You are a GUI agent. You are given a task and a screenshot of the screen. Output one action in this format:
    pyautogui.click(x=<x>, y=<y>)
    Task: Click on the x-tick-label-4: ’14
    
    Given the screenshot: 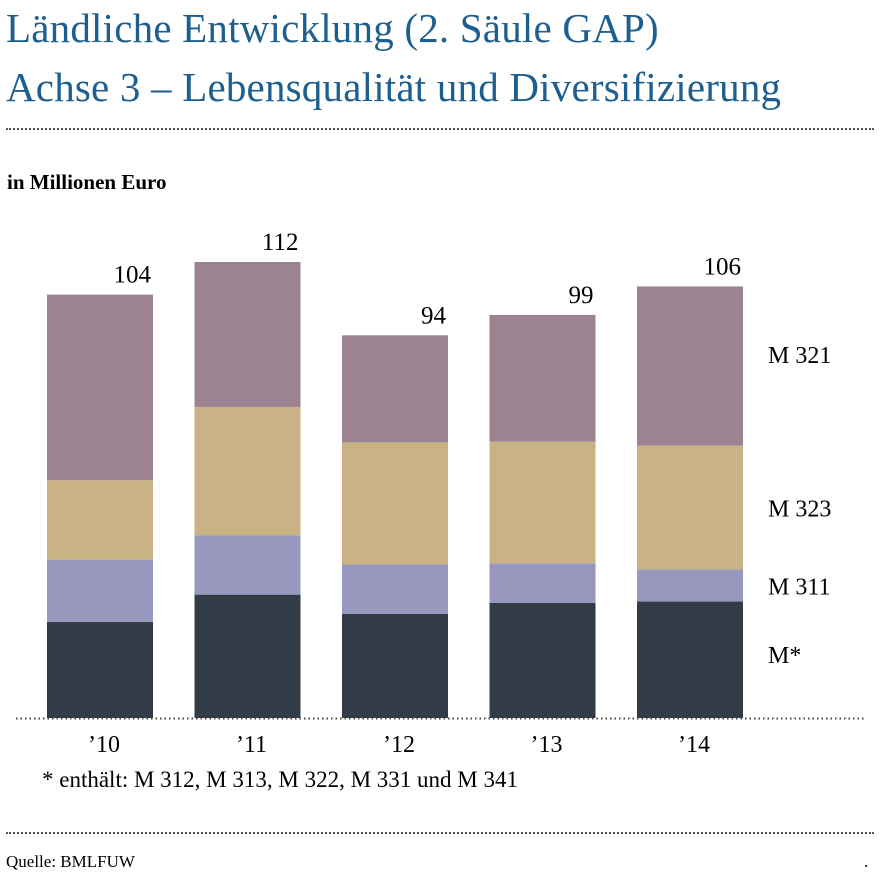 What is the action you would take?
    pyautogui.click(x=694, y=745)
    